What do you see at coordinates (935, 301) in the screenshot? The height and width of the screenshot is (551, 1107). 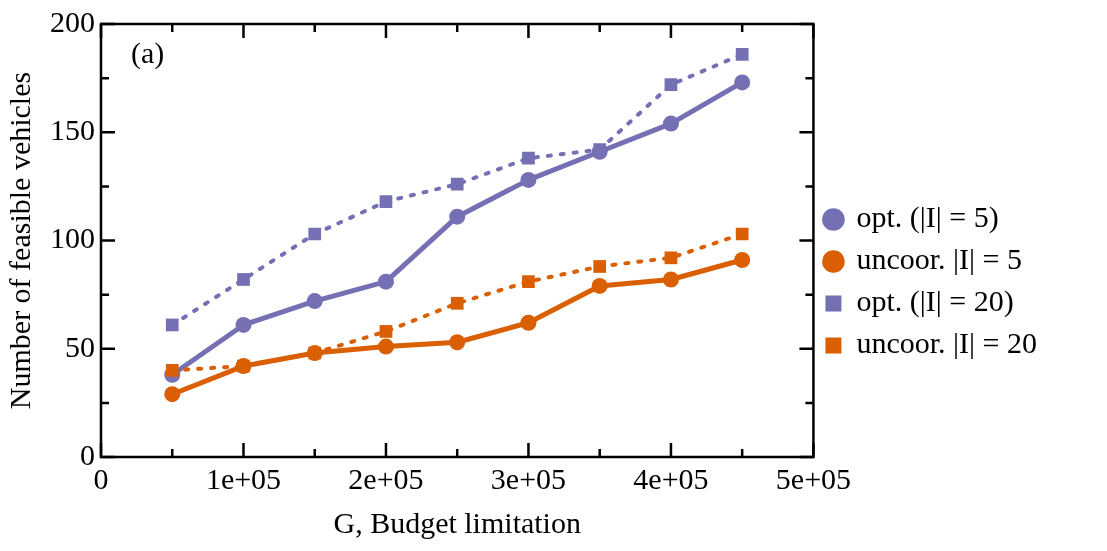 I see `legend-label: opt. (|I| = 20)` at bounding box center [935, 301].